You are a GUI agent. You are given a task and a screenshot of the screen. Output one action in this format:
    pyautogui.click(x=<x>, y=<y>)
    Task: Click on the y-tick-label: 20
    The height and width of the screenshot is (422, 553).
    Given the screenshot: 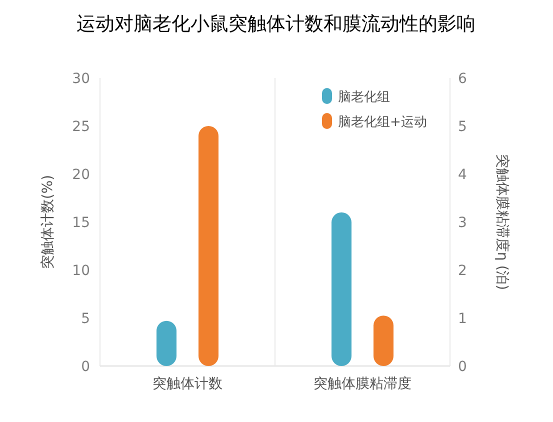 What is the action you would take?
    pyautogui.click(x=81, y=175)
    